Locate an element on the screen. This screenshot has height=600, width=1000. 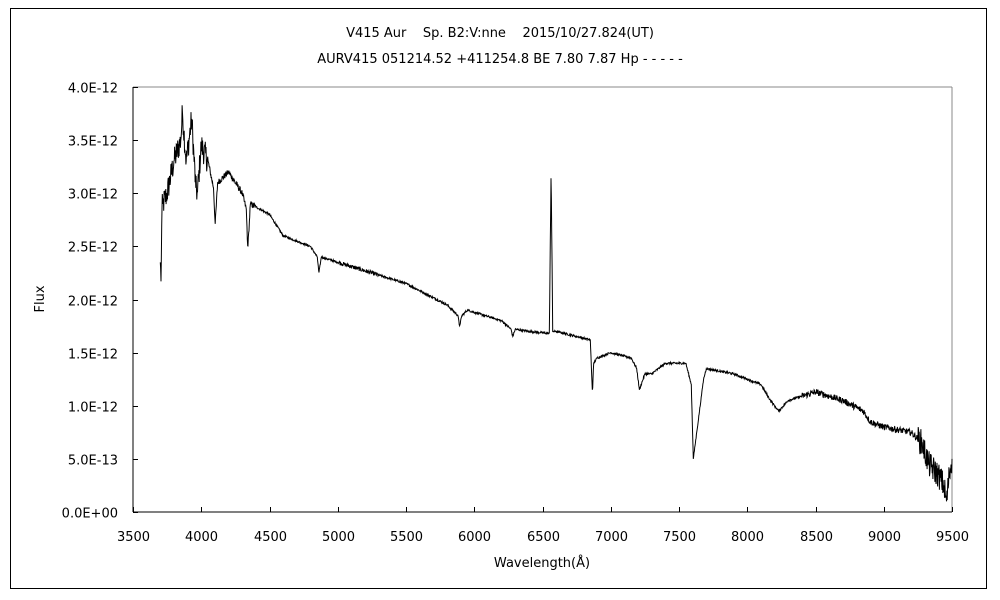
y-tick-label: 2.0E-12 is located at coordinates (93, 302).